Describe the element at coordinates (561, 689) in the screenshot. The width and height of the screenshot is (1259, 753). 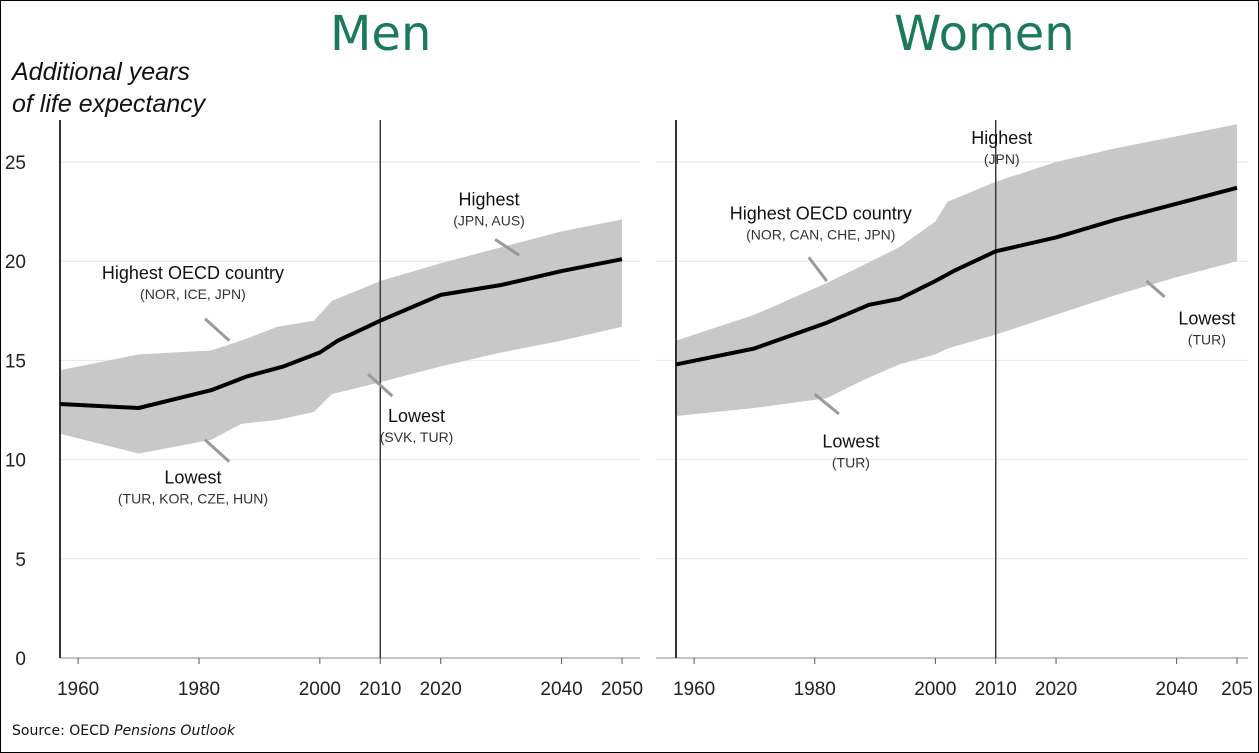
I see `men-x-tick-label: 2040` at that location.